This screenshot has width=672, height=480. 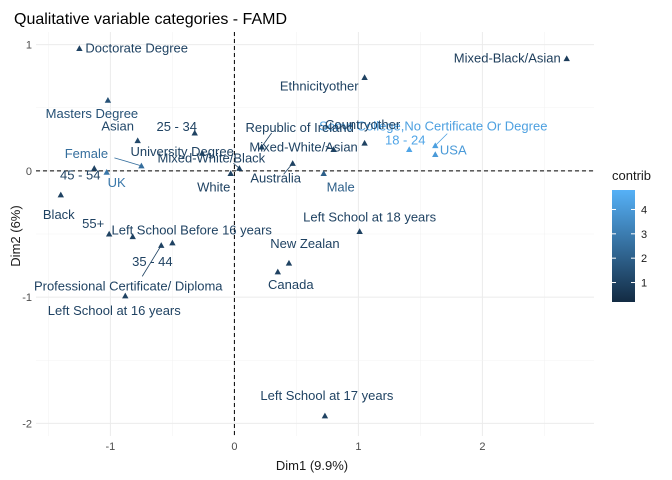 What do you see at coordinates (299, 127) in the screenshot?
I see `category-label: Republic of Ireland` at bounding box center [299, 127].